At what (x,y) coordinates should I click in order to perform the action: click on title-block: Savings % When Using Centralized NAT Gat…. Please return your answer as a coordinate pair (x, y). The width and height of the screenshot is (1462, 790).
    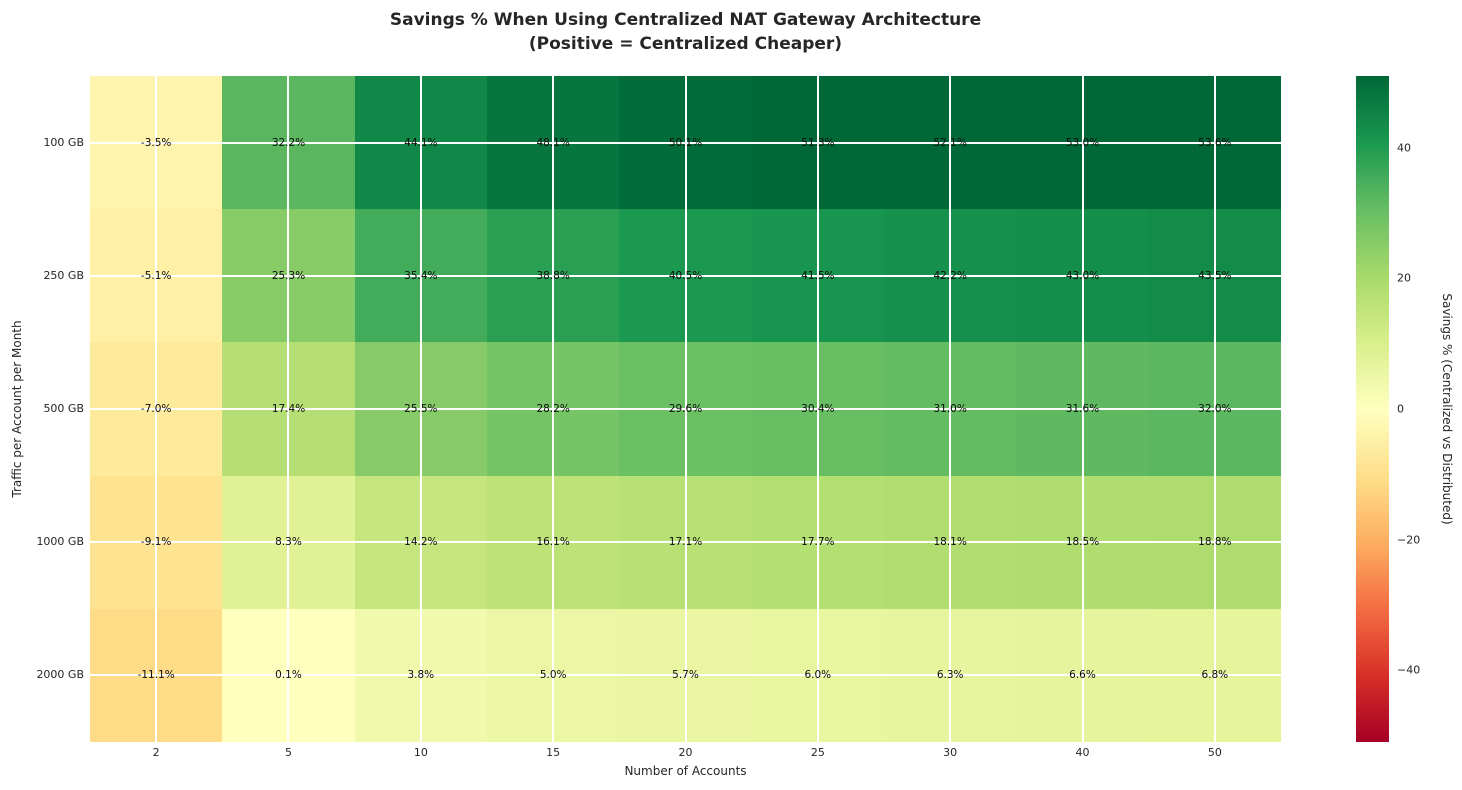
    Looking at the image, I should click on (685, 32).